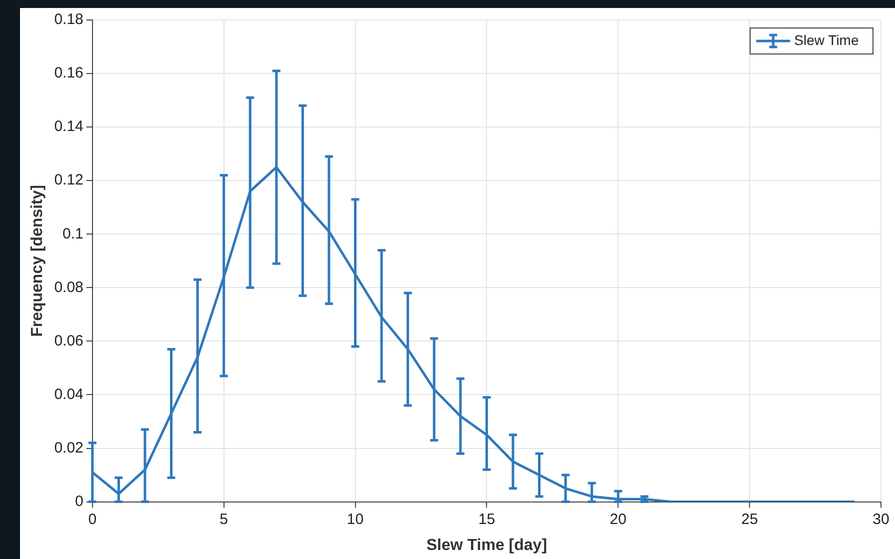 This screenshot has width=895, height=559. I want to click on y-axis-title: Frequency [density], so click(37, 260).